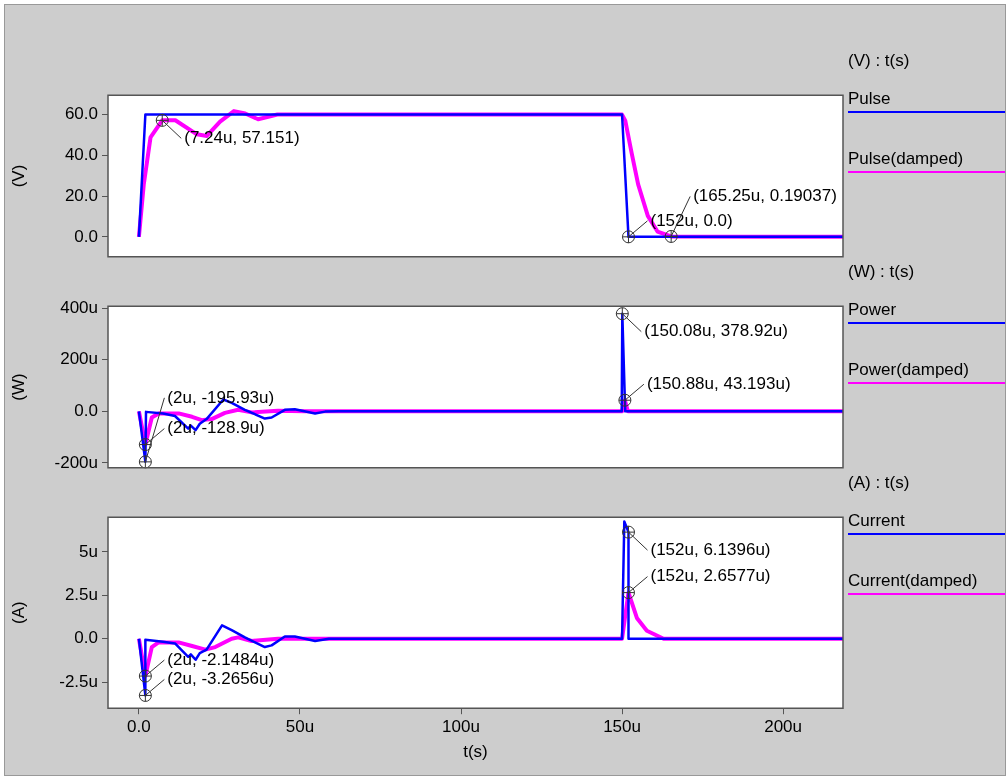  What do you see at coordinates (216, 428) in the screenshot?
I see `annotation: (2u, -128.9u)` at bounding box center [216, 428].